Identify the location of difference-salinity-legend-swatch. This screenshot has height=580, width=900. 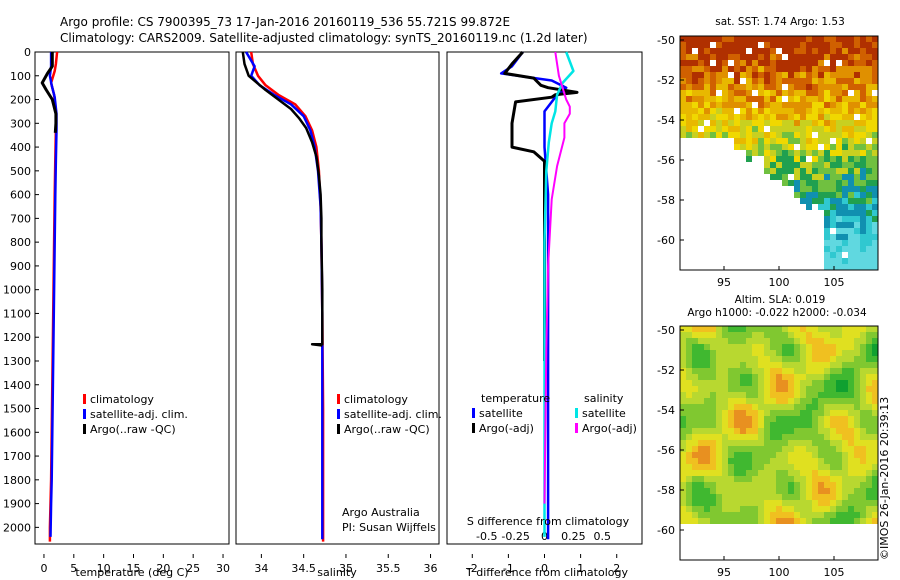
(576, 428).